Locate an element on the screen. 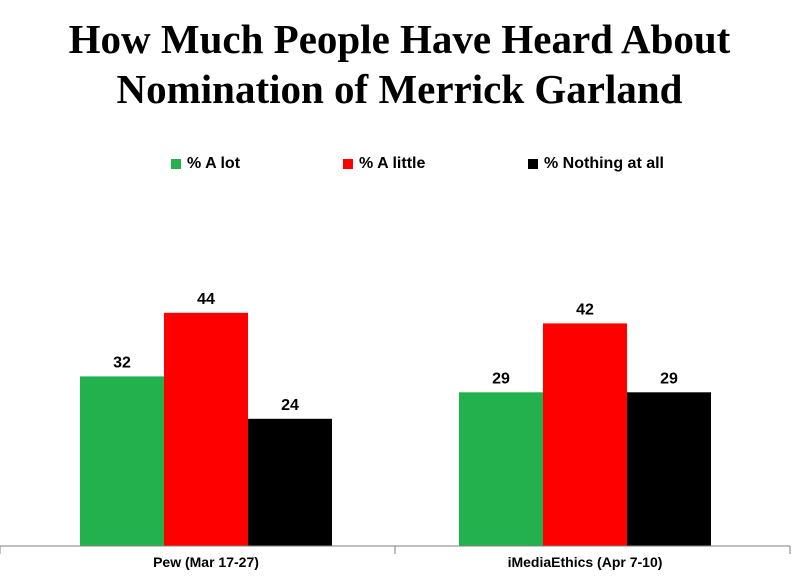  legend-label-a-little: % A little is located at coordinates (392, 163).